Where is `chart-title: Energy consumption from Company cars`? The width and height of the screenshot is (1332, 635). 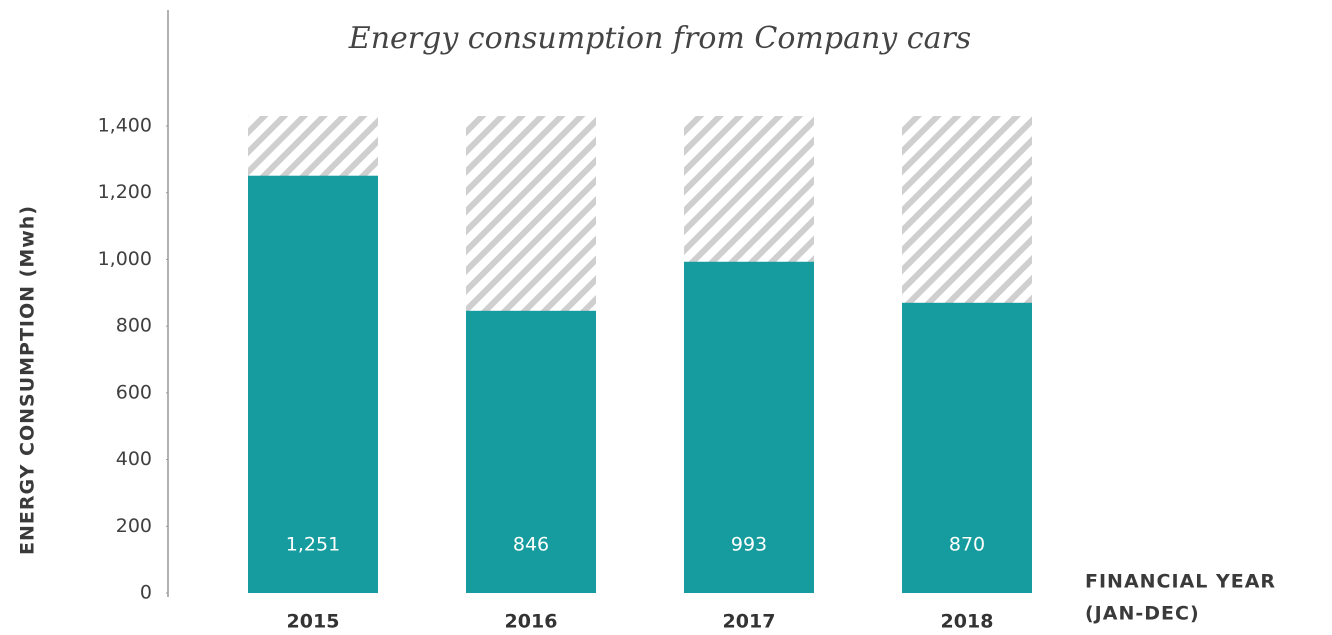
chart-title: Energy consumption from Company cars is located at coordinates (659, 38).